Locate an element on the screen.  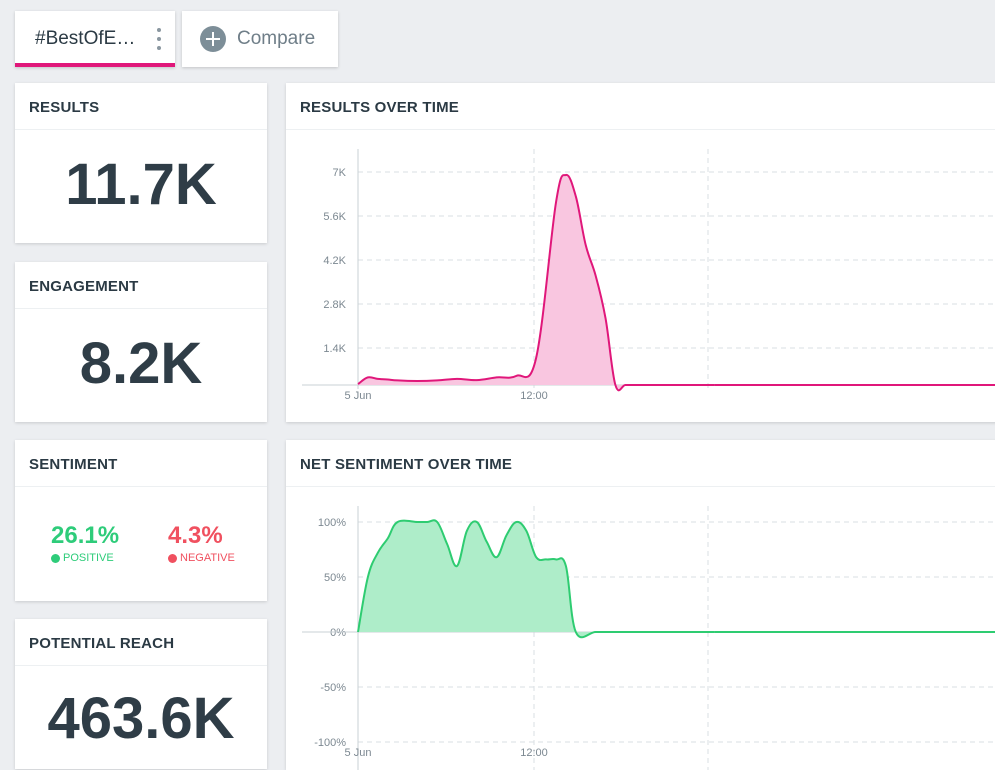
positive-label-row: POSITIVE is located at coordinates (82, 558).